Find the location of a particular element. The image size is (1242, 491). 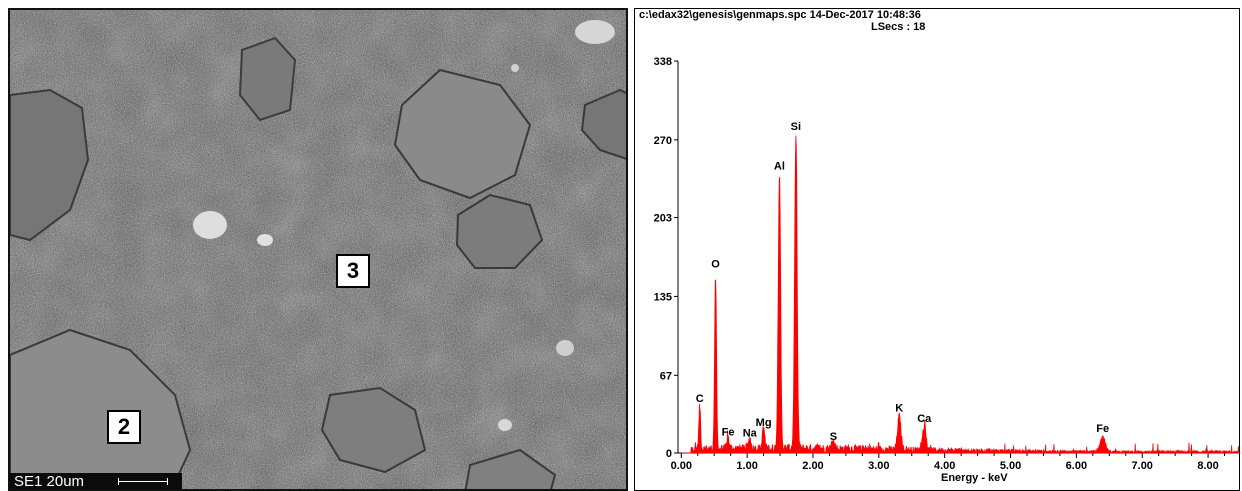

y-tick-label: 67 is located at coordinates (666, 376).